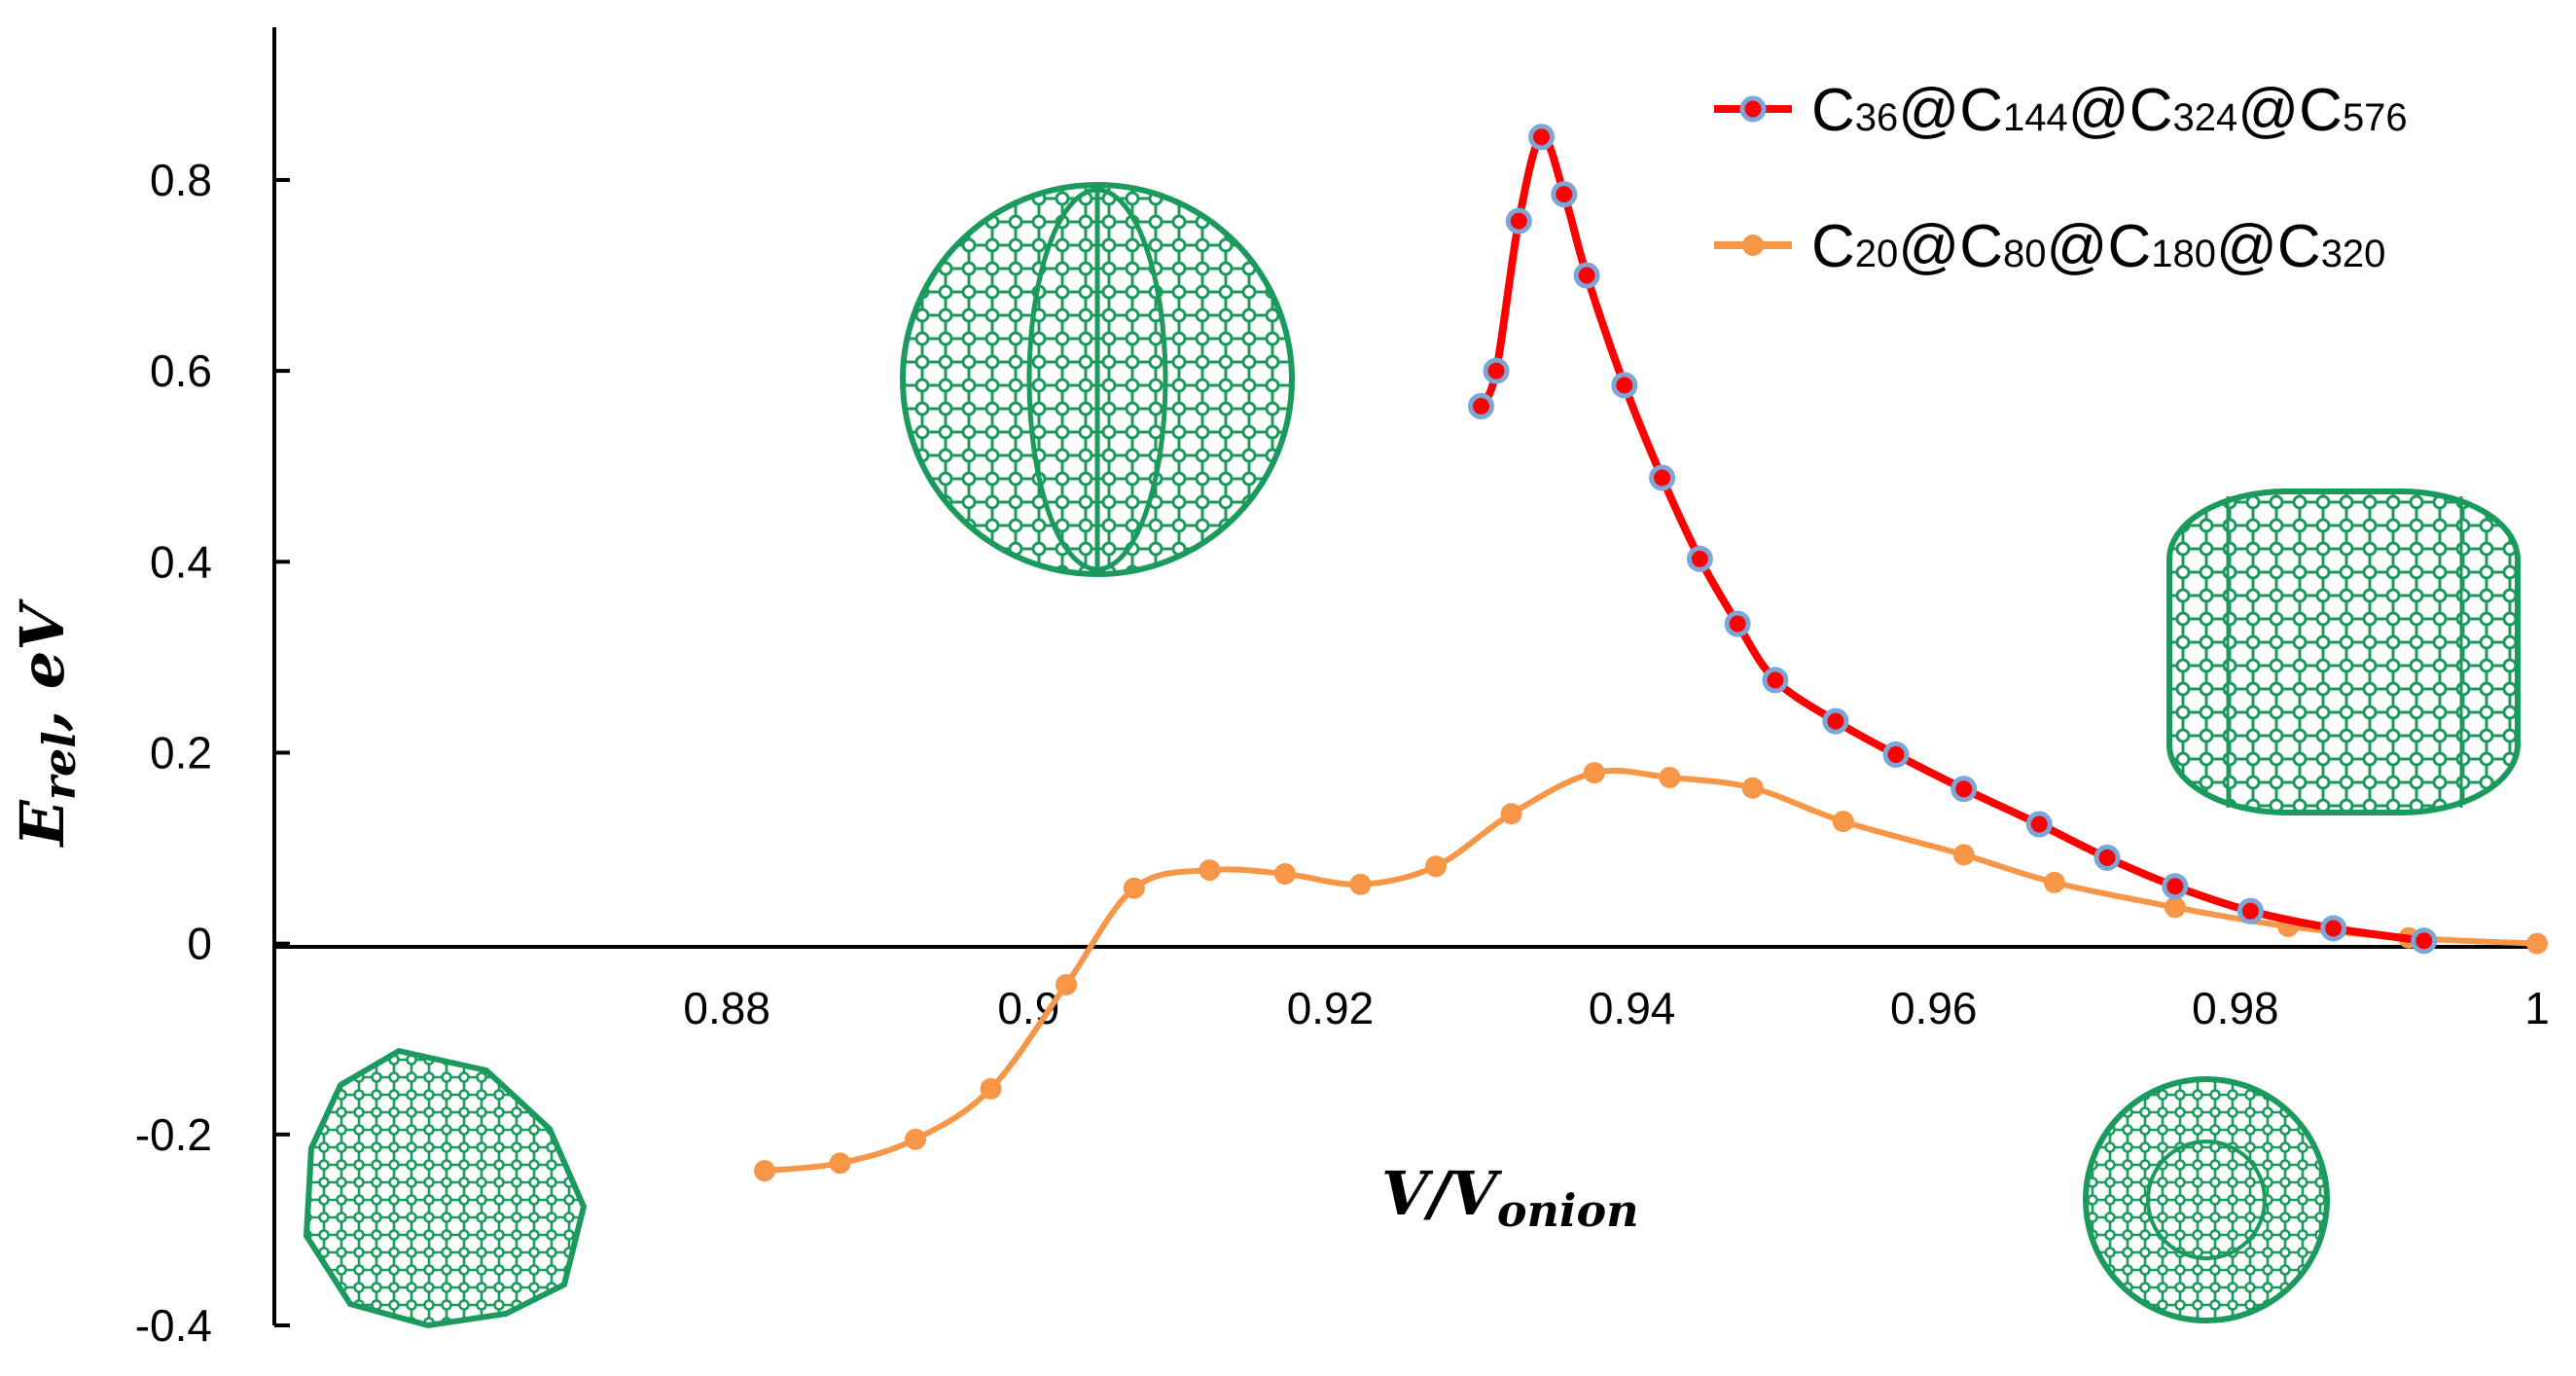 The width and height of the screenshot is (2576, 1376). Describe the element at coordinates (181, 752) in the screenshot. I see `y-tick-label: 0.2` at that location.